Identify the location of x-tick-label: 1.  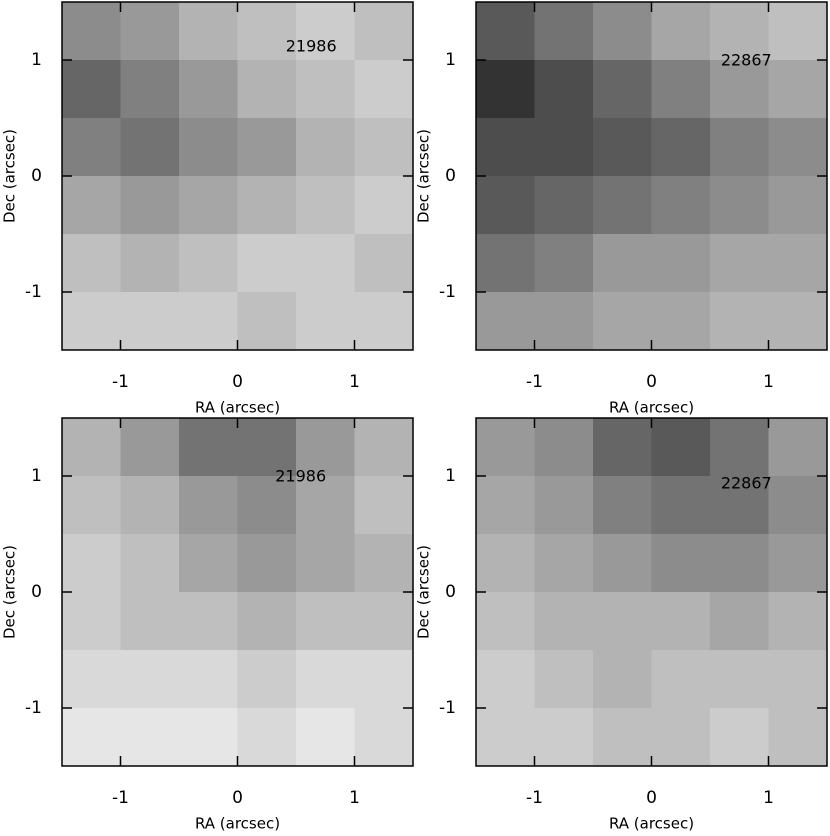
(768, 798).